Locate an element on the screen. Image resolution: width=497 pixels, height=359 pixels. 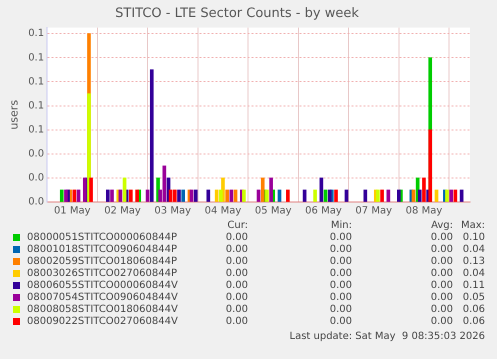
text: Min: is located at coordinates (341, 225).